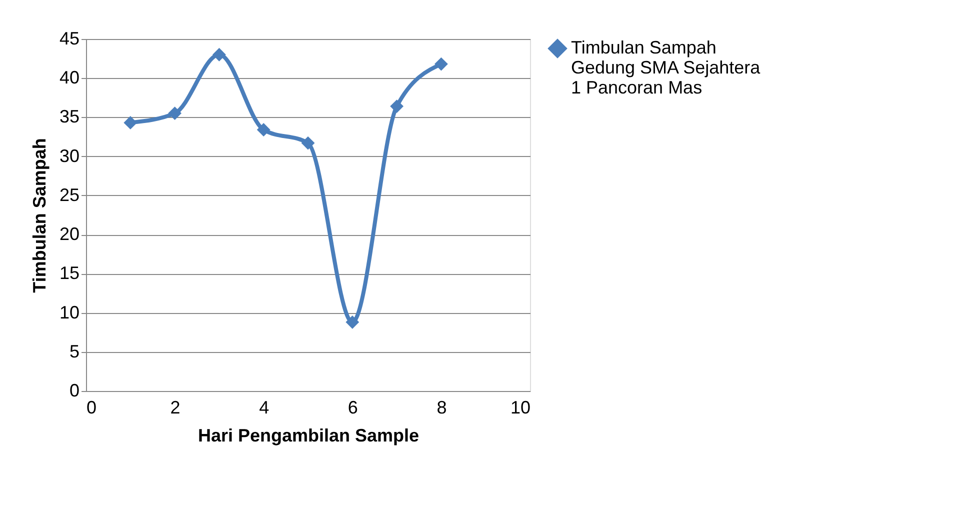 The width and height of the screenshot is (957, 506). I want to click on legend-label: Timbulan Sampah Gedung SMA Sejahtera 1 Pancoran Mas, so click(666, 68).